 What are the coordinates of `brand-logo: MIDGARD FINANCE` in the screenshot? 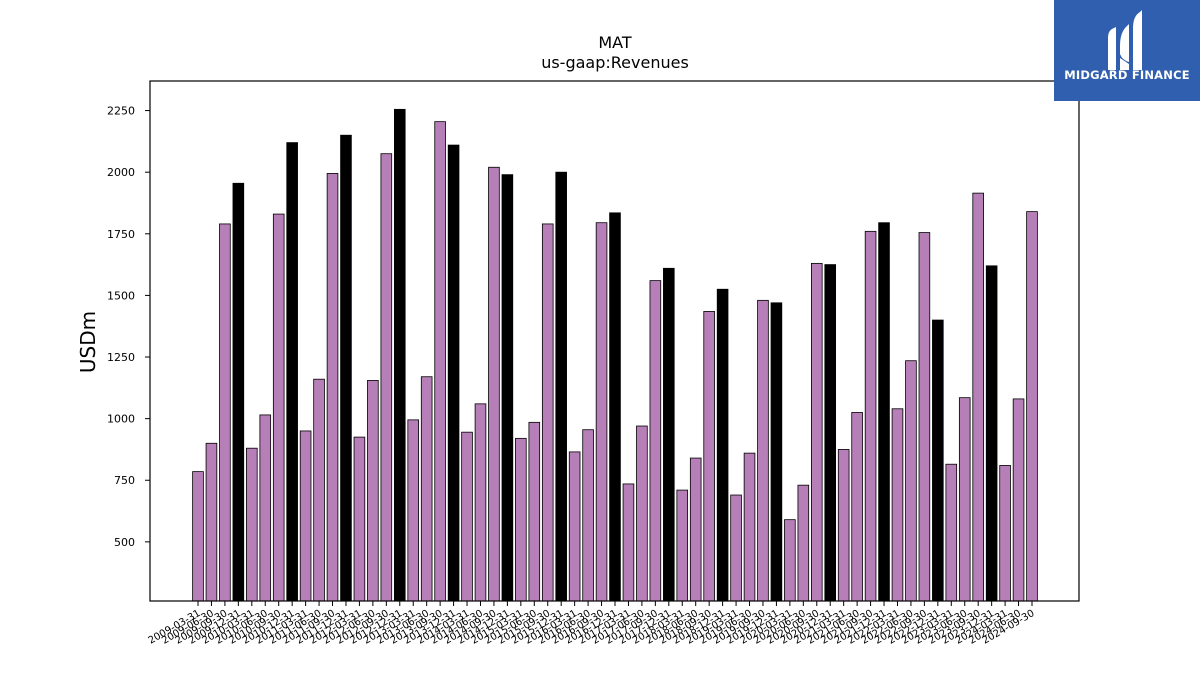 It's located at (1127, 50).